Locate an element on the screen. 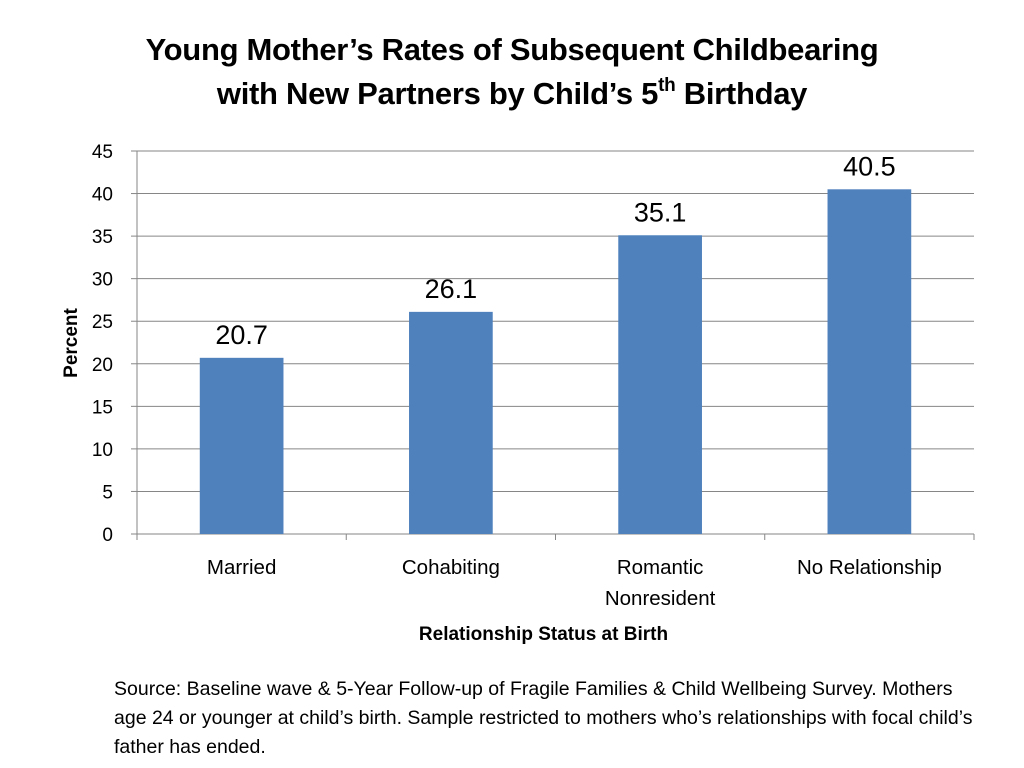 Image resolution: width=1024 pixels, height=768 pixels. x-category-label: Married is located at coordinates (242, 567).